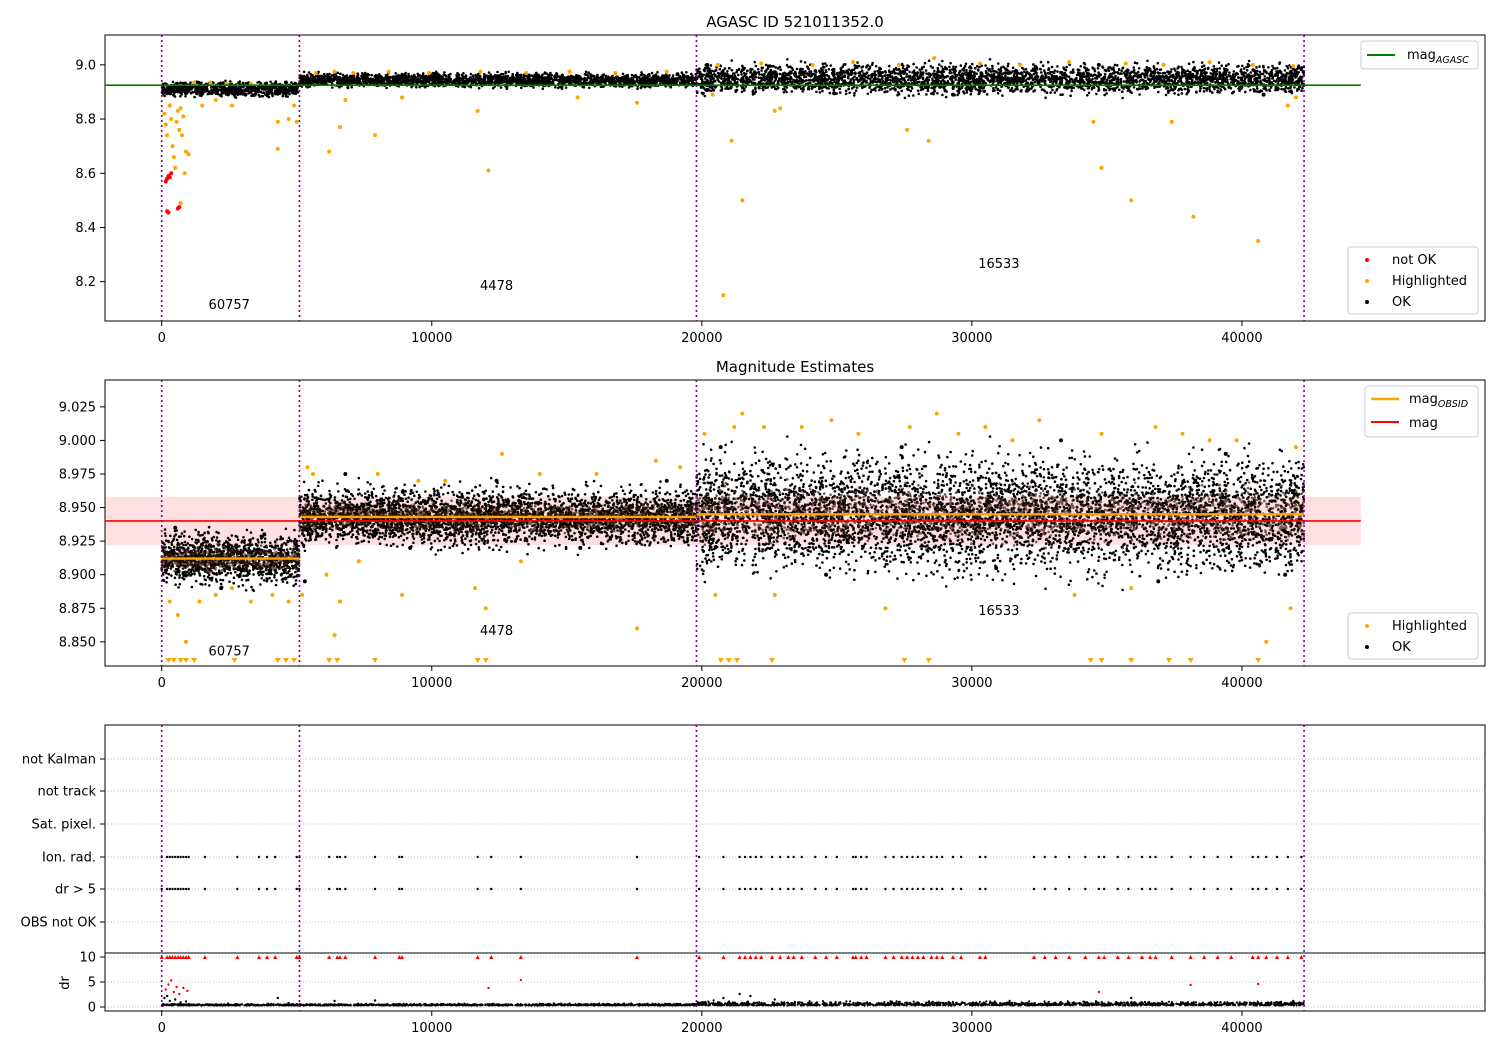 The height and width of the screenshot is (1050, 1500). Describe the element at coordinates (85, 65) in the screenshot. I see `y-tick-label: 9.0` at that location.